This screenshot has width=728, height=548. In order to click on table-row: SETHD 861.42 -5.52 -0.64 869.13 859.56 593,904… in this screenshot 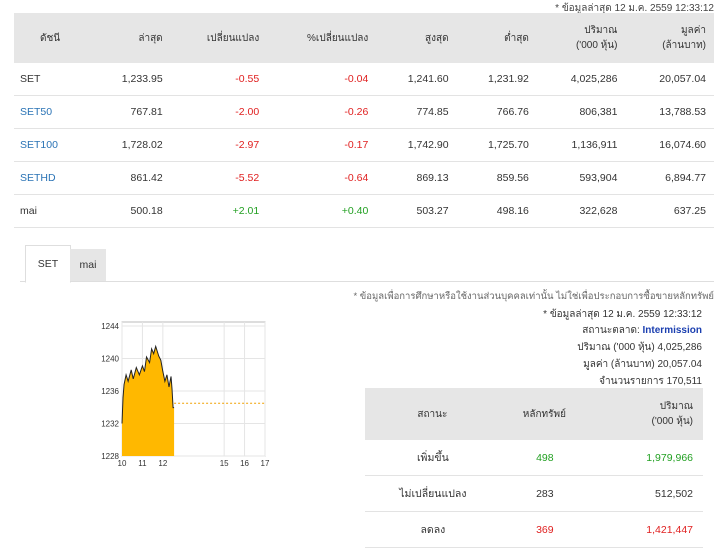, I will do `click(364, 178)`.